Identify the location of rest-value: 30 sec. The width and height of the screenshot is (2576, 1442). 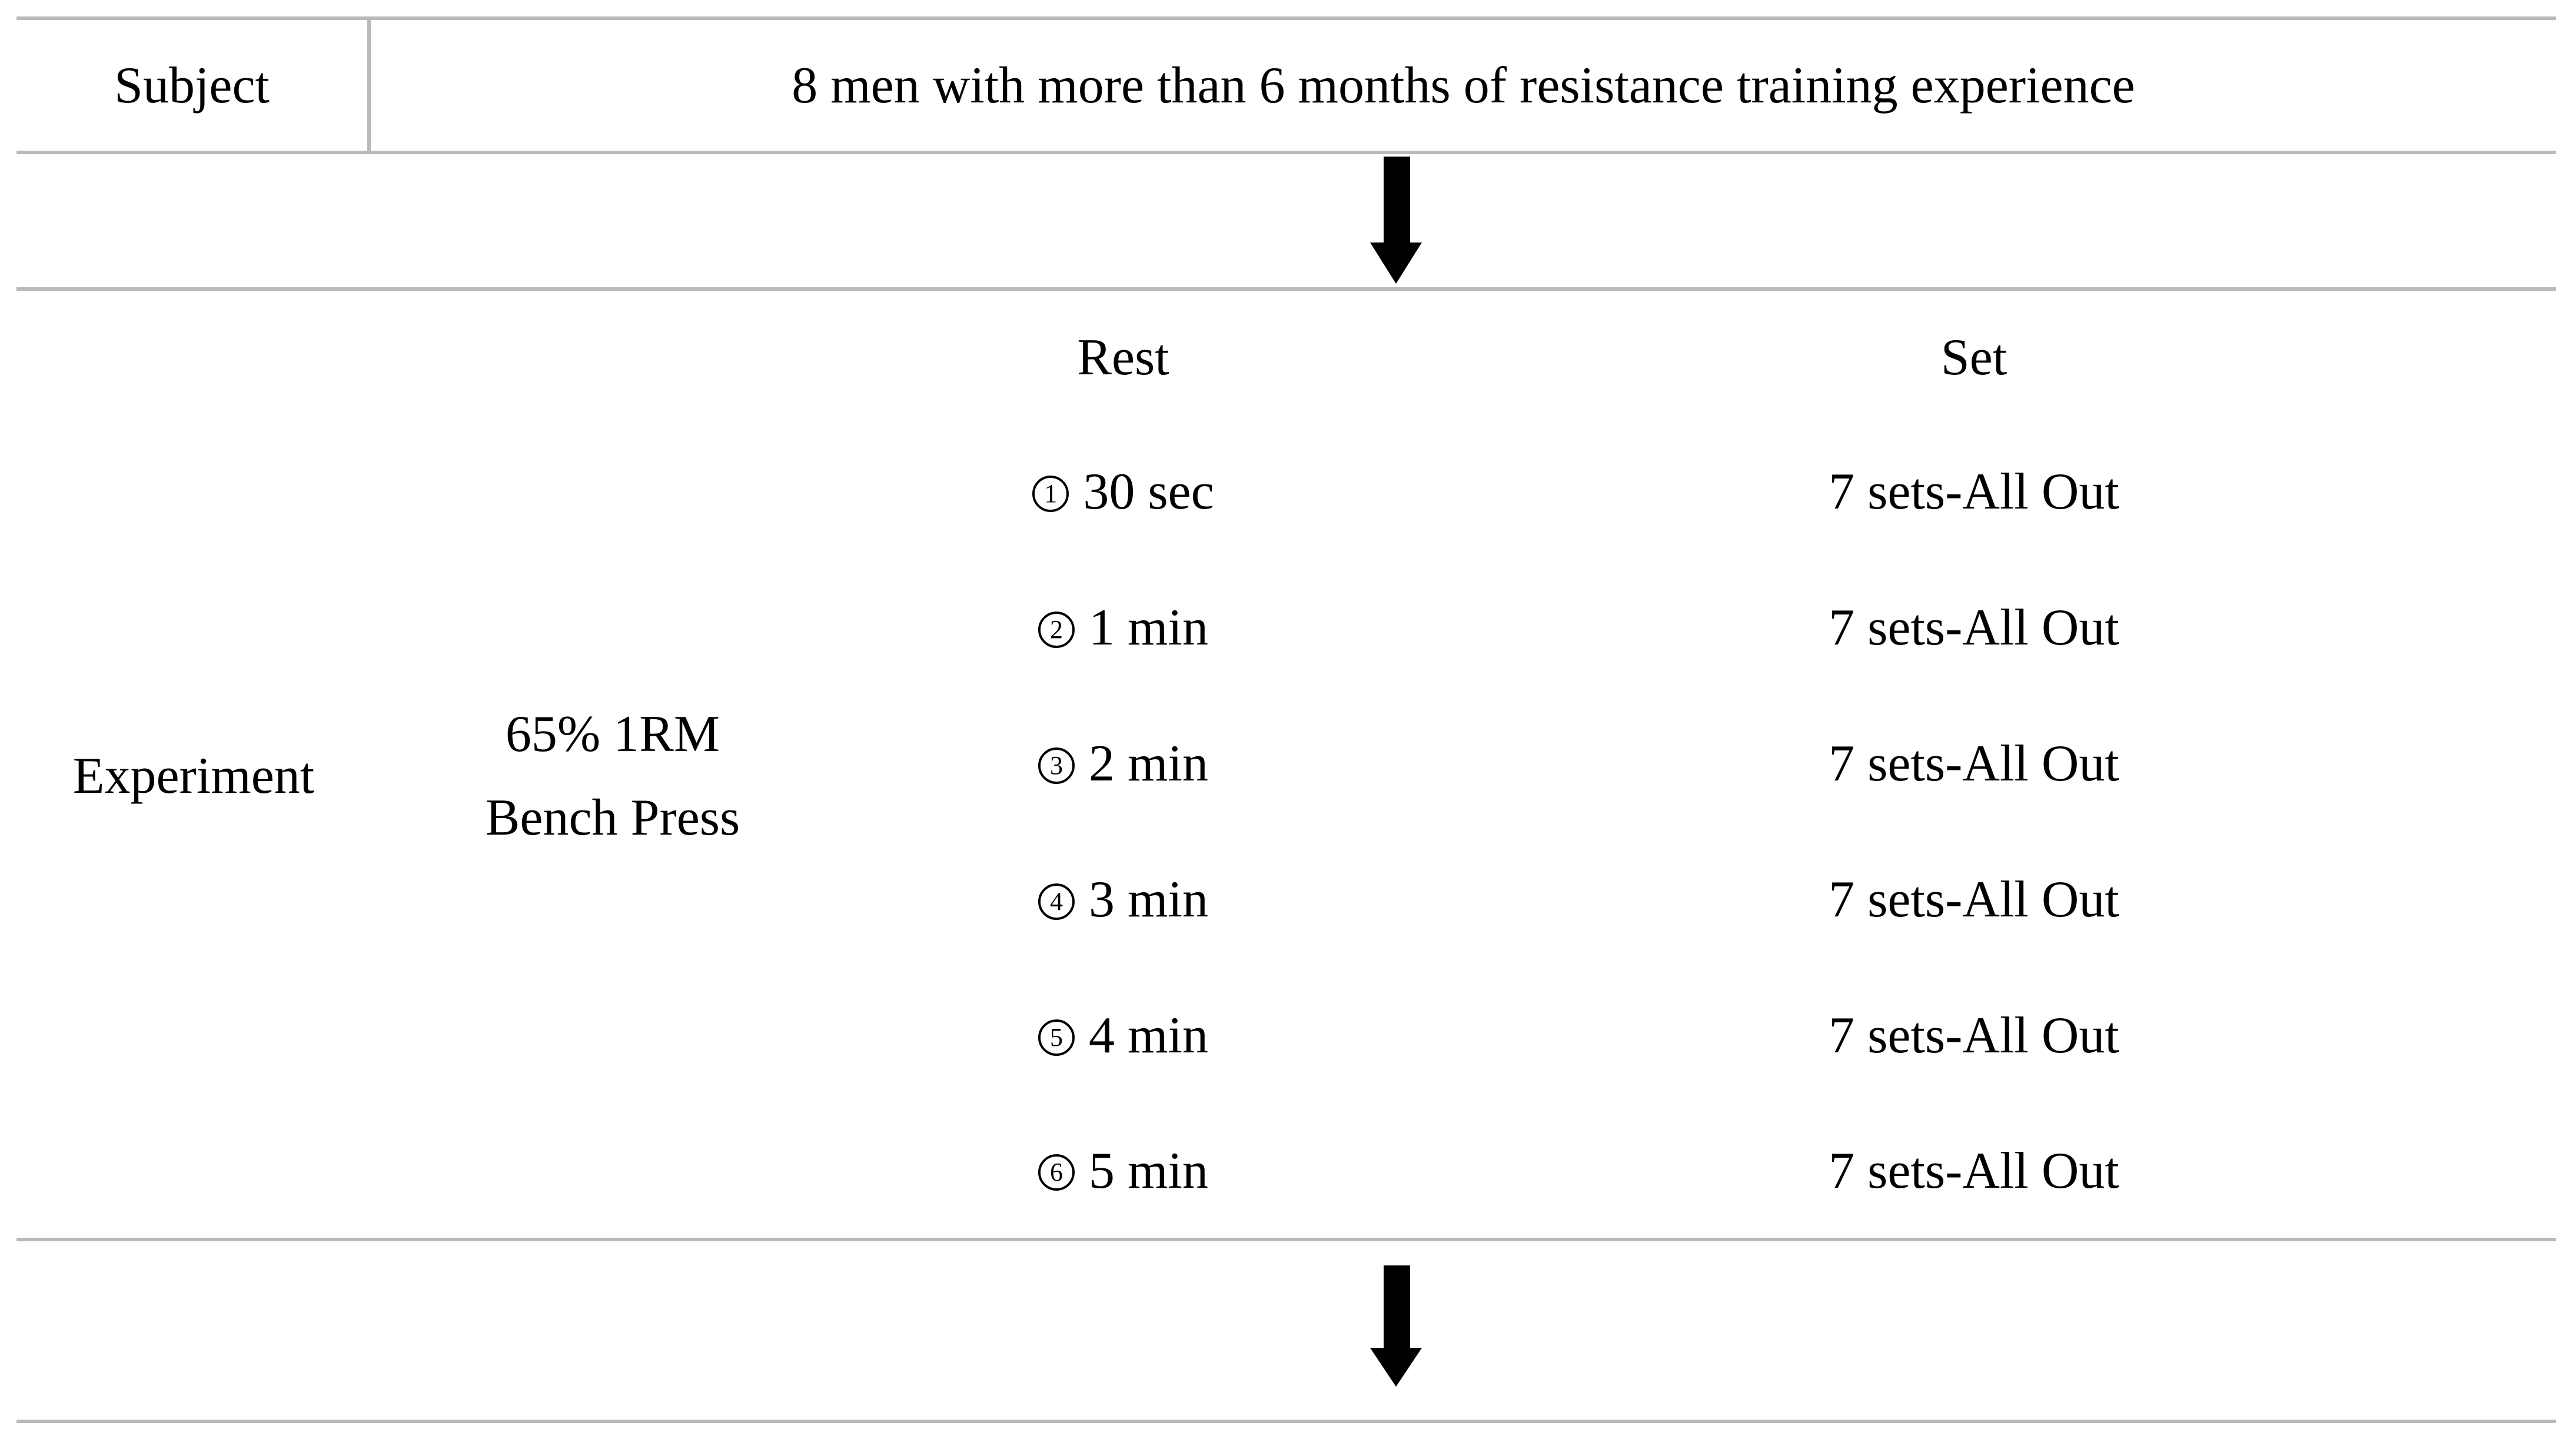
(1148, 491).